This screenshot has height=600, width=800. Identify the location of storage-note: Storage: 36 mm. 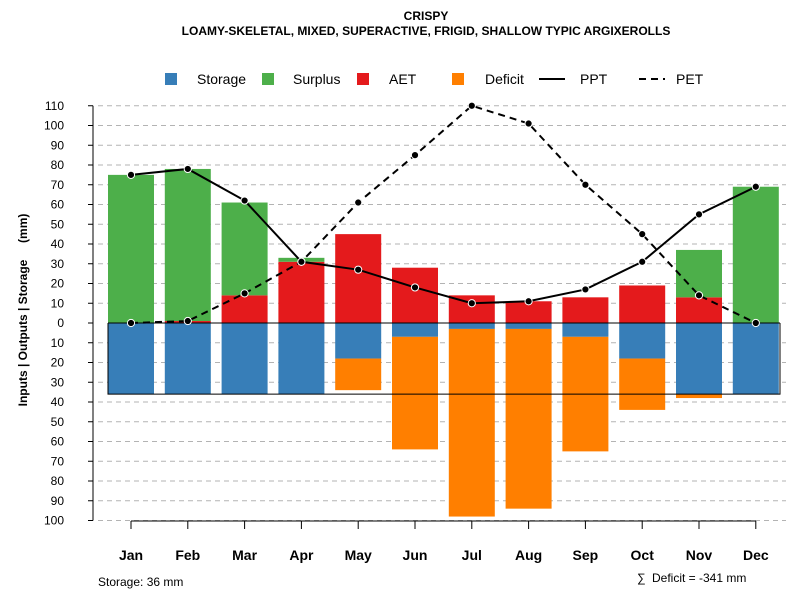
(140, 582).